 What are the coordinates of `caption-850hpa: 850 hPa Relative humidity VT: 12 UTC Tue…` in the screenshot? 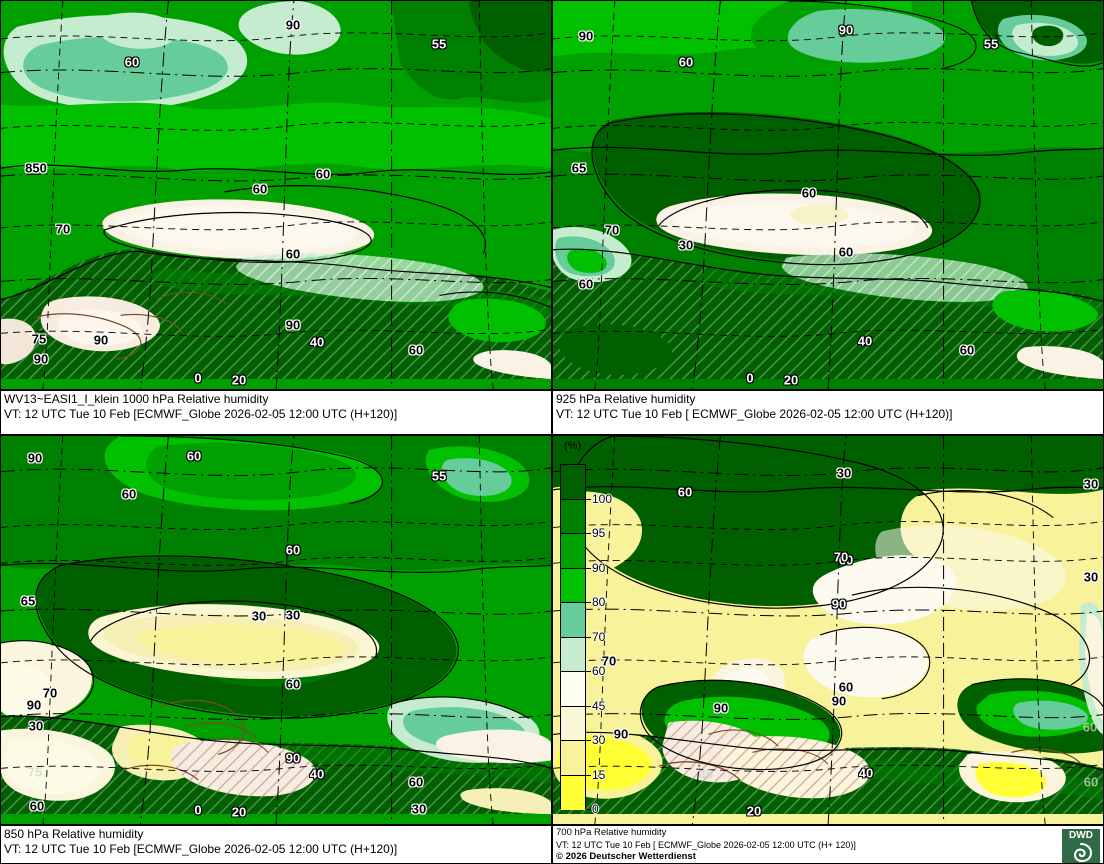 It's located at (276, 844).